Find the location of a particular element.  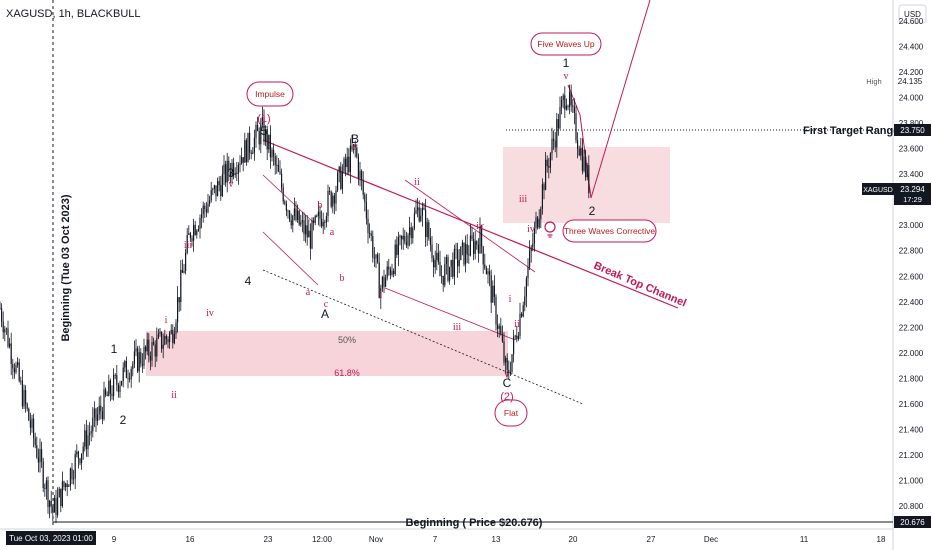

symbol-tag is located at coordinates (878, 189).